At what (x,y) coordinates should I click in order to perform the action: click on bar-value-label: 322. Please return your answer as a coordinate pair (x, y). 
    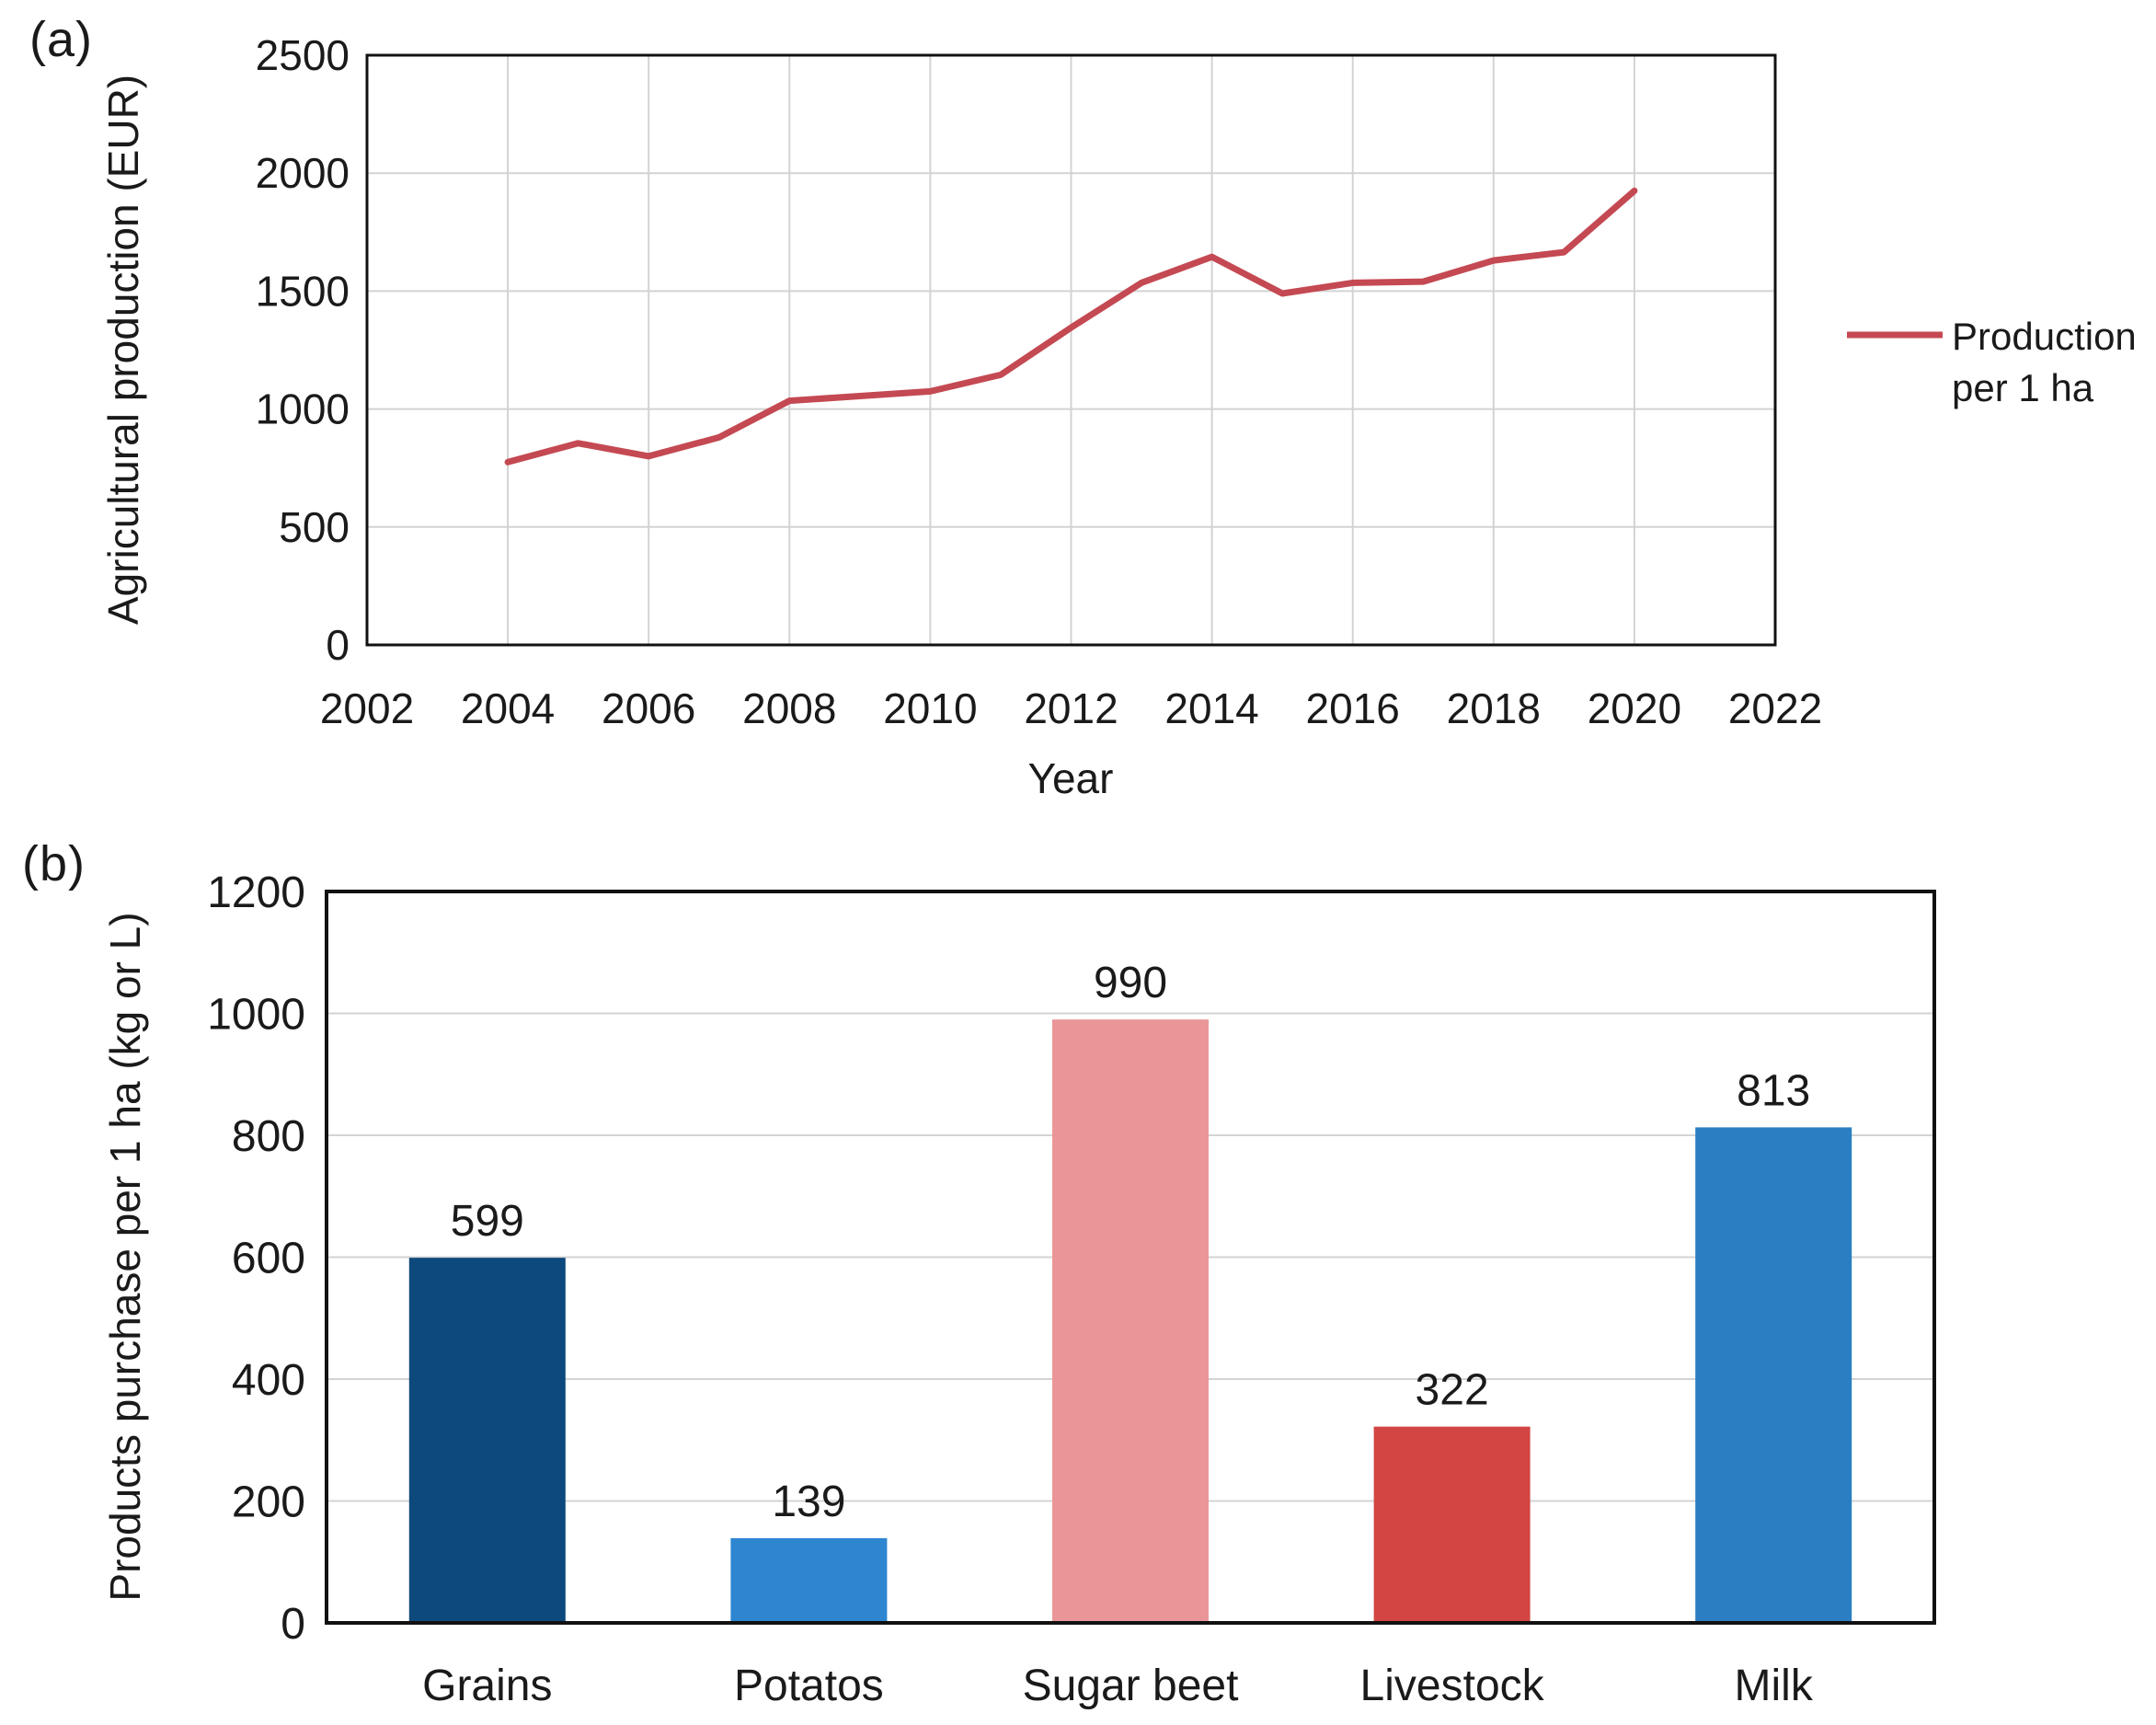
    Looking at the image, I should click on (1453, 1390).